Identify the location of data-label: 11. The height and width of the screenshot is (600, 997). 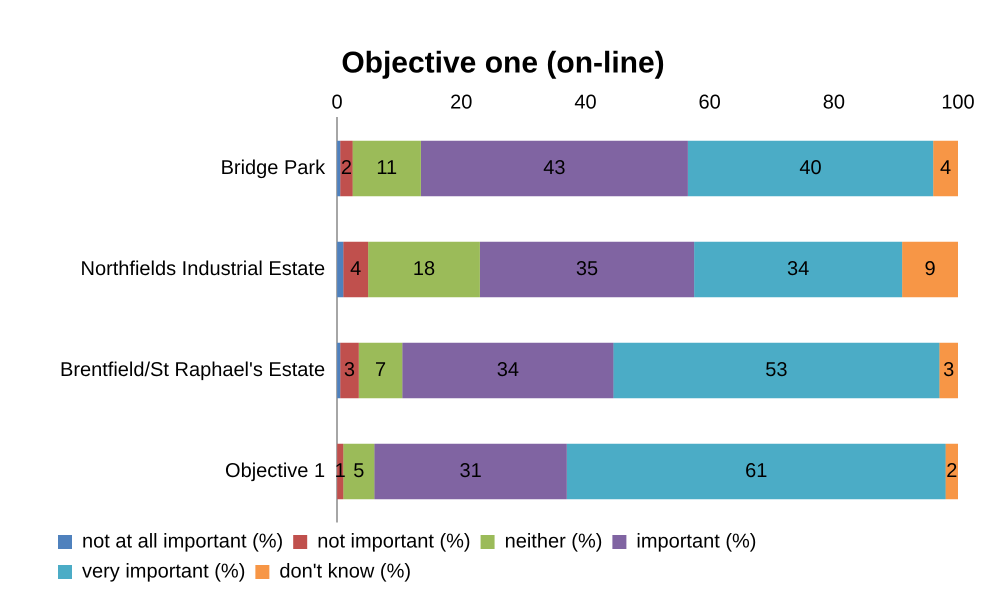
(387, 168).